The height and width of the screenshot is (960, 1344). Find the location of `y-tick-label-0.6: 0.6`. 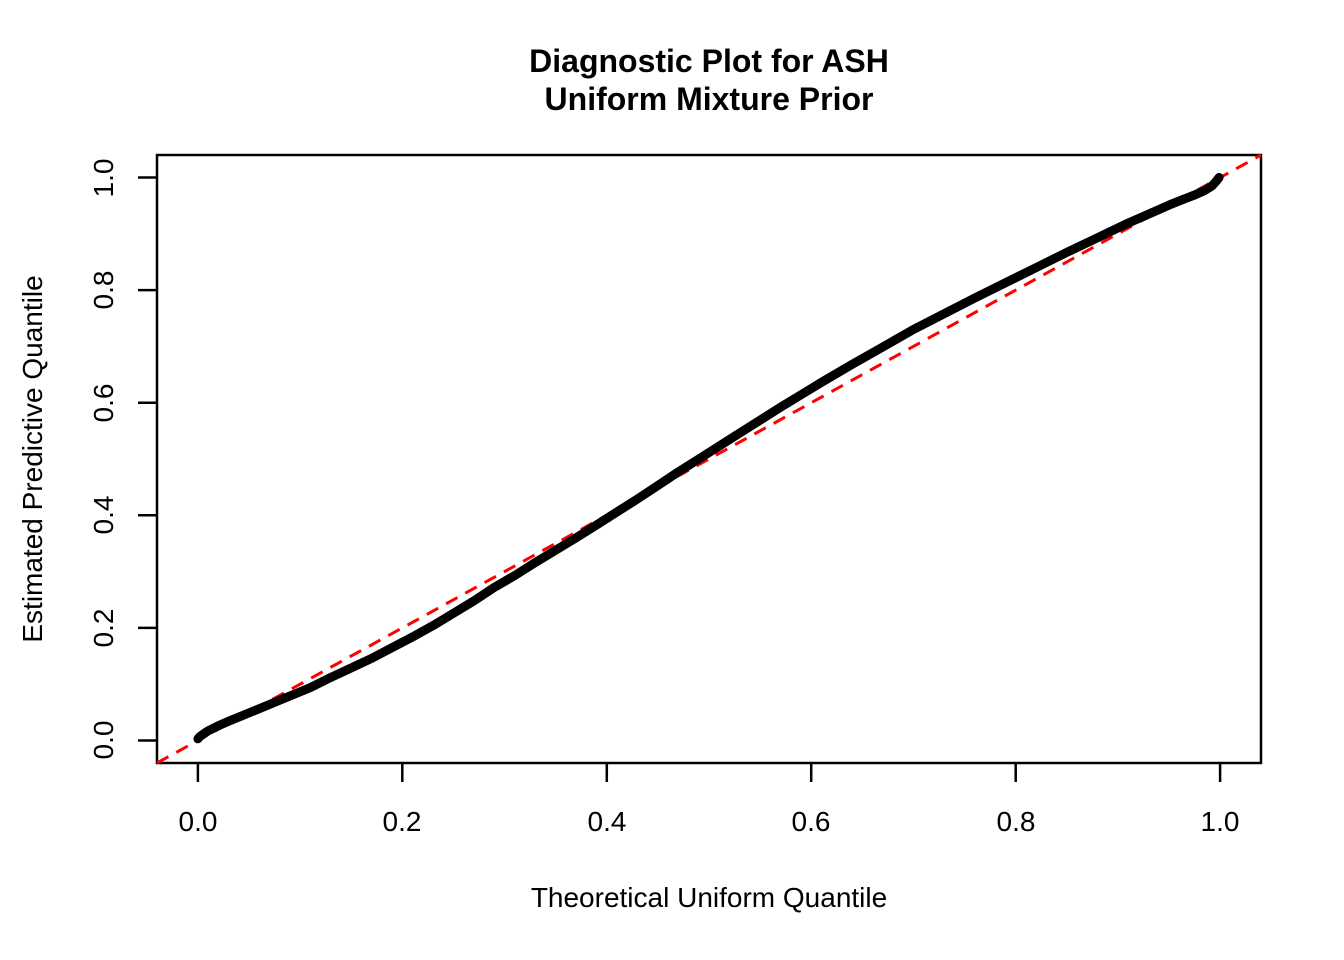

y-tick-label-0.6: 0.6 is located at coordinates (103, 403).